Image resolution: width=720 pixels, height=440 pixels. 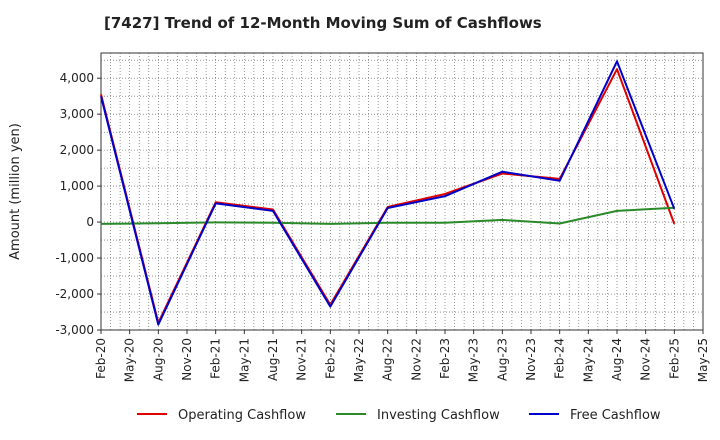 What do you see at coordinates (674, 358) in the screenshot?
I see `x-tick-label: Feb-25` at bounding box center [674, 358].